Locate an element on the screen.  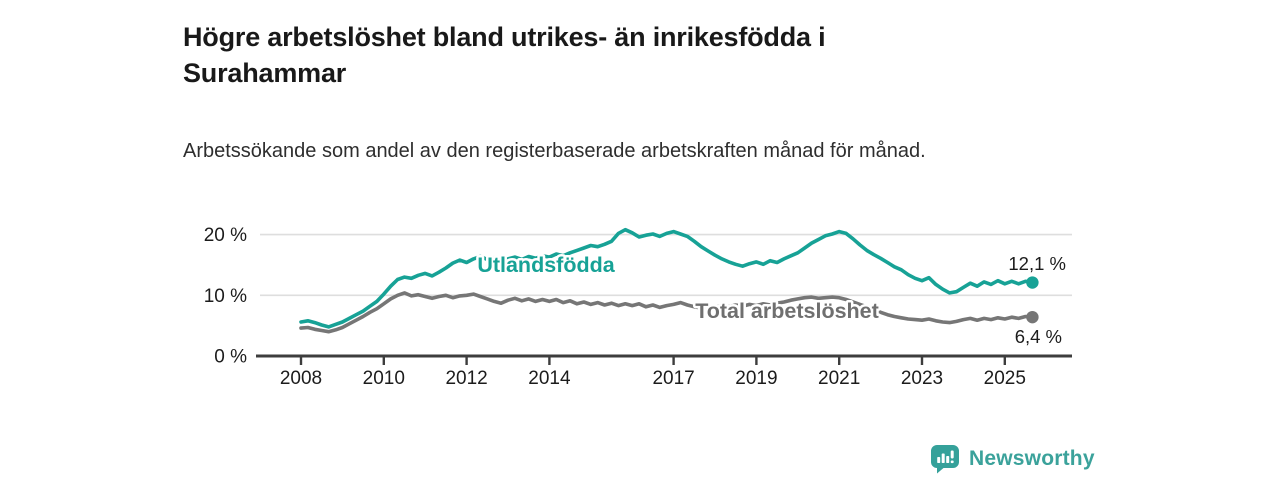
x-tick-label: 2021 is located at coordinates (839, 378).